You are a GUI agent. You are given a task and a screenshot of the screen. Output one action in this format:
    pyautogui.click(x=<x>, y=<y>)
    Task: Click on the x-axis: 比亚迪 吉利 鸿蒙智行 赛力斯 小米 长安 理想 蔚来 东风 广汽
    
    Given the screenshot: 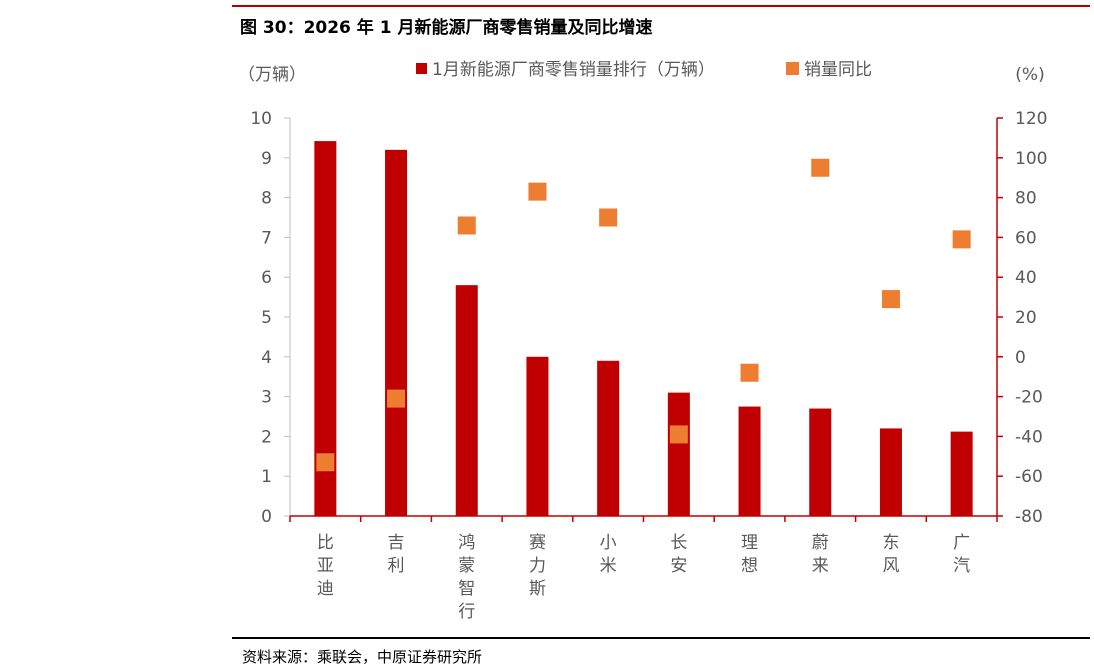 What is the action you would take?
    pyautogui.click(x=643, y=568)
    